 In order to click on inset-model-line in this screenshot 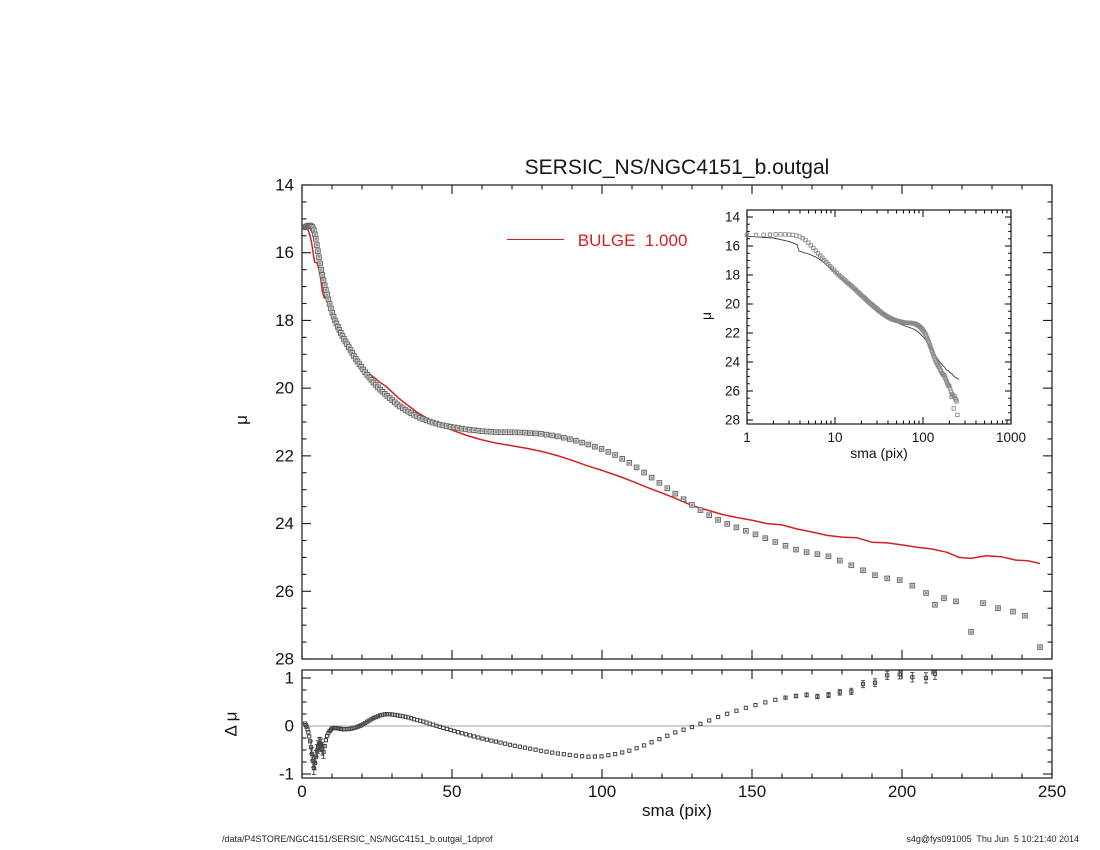, I will do `click(853, 307)`.